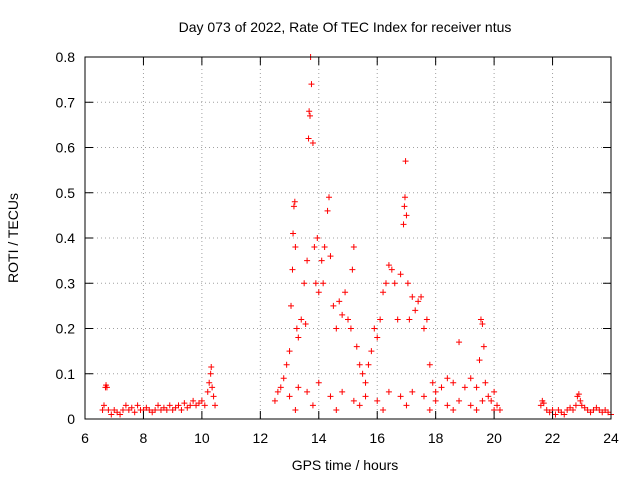 The image size is (640, 480). What do you see at coordinates (202, 438) in the screenshot?
I see `x-tick-label: 10` at bounding box center [202, 438].